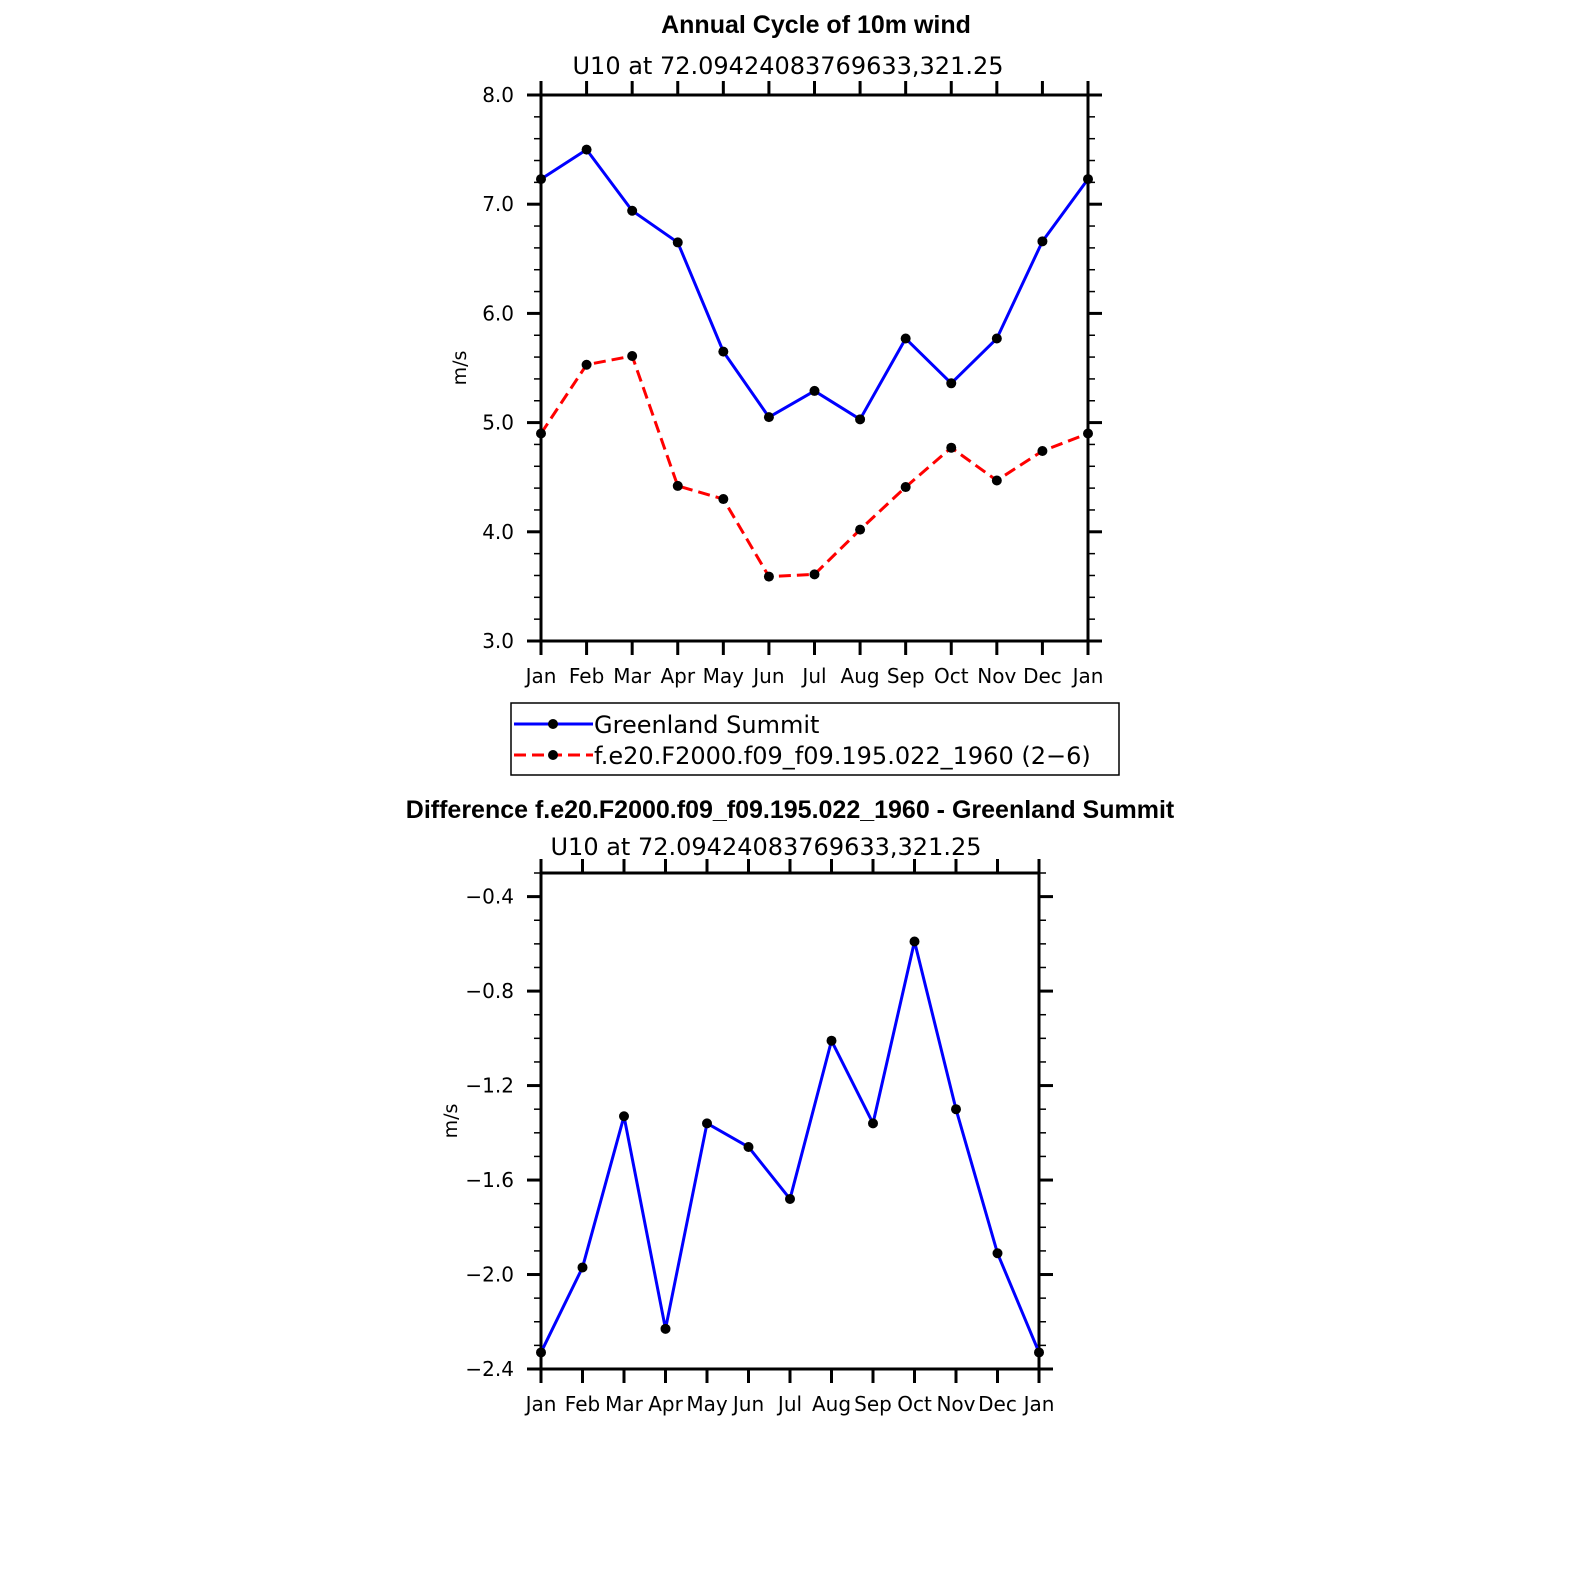  Describe the element at coordinates (842, 756) in the screenshot. I see `legend-label-model: f.e20.F2000.f09_f09.195.022_1960 (2−6)` at that location.